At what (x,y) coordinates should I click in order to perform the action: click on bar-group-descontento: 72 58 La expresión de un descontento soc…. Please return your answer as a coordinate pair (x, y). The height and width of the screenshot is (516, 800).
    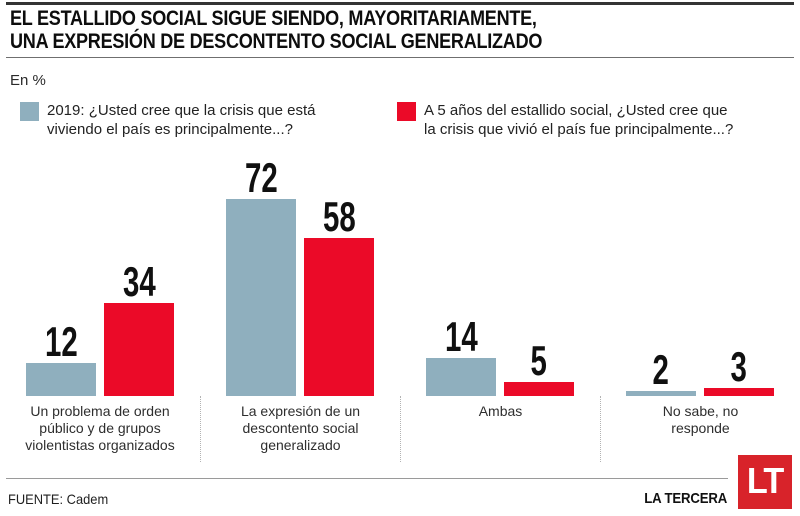
    Looking at the image, I should click on (300, 308).